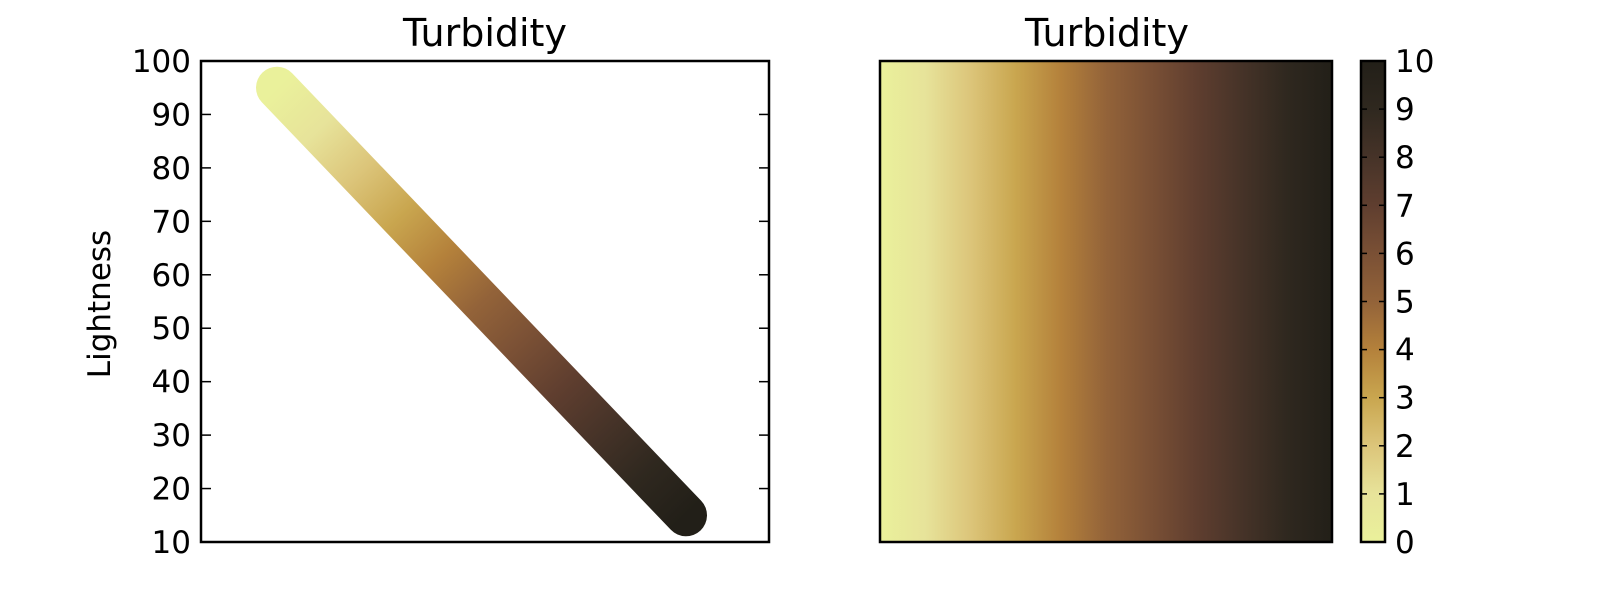  What do you see at coordinates (171, 222) in the screenshot?
I see `y-tick-label: 70` at bounding box center [171, 222].